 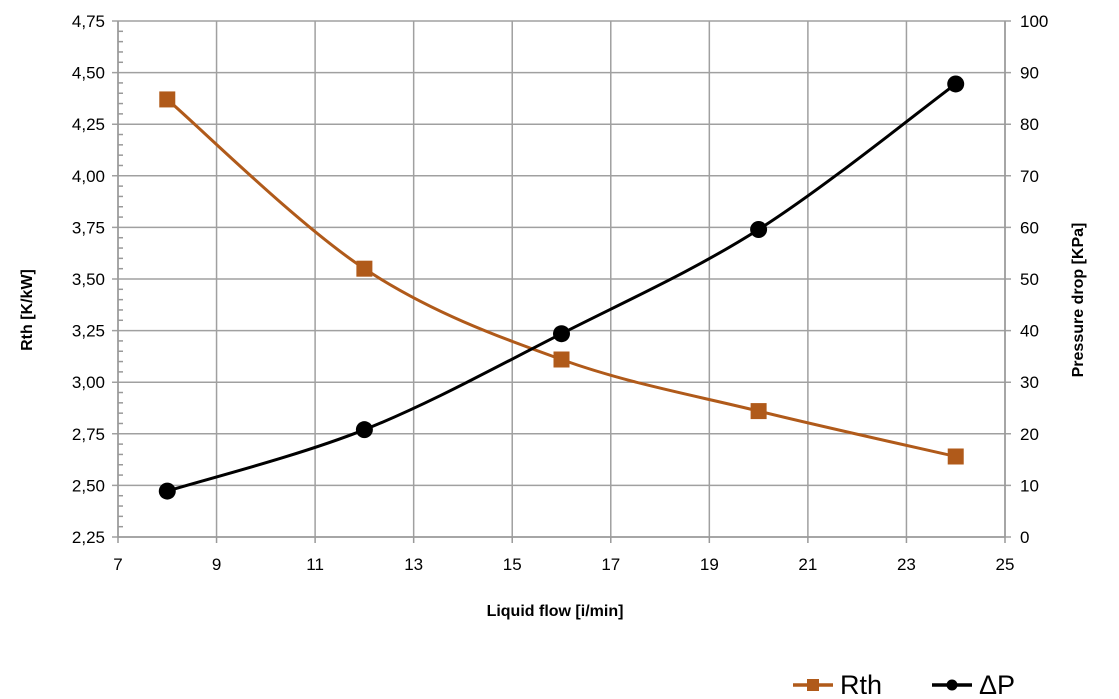 I want to click on y-axis-label: Rth [K/kW], so click(x=27, y=310).